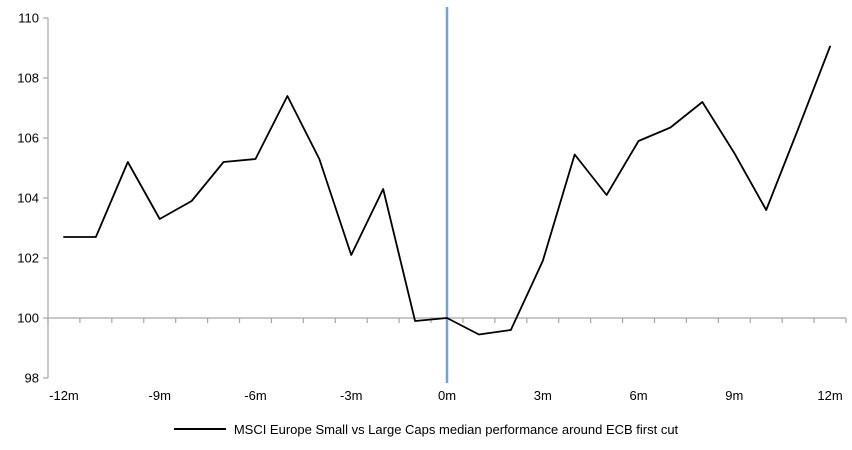 This screenshot has width=852, height=450. What do you see at coordinates (638, 395) in the screenshot?
I see `x-axis-label: 6m` at bounding box center [638, 395].